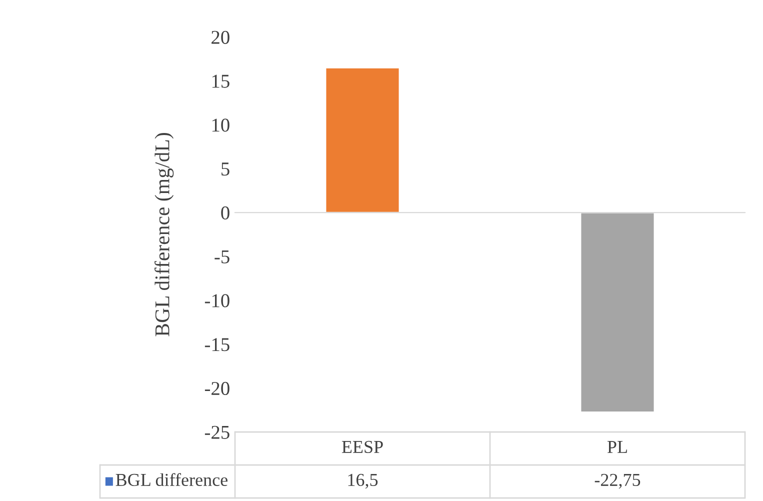 This screenshot has height=501, width=763. What do you see at coordinates (226, 169) in the screenshot?
I see `y-tick-label: 5` at bounding box center [226, 169].